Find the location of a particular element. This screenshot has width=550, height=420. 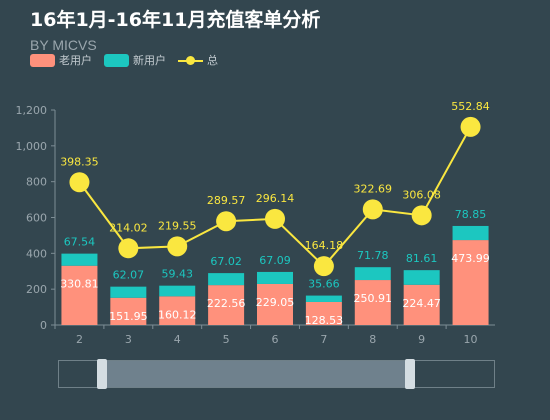

data-label-total: 296.14 is located at coordinates (275, 198).